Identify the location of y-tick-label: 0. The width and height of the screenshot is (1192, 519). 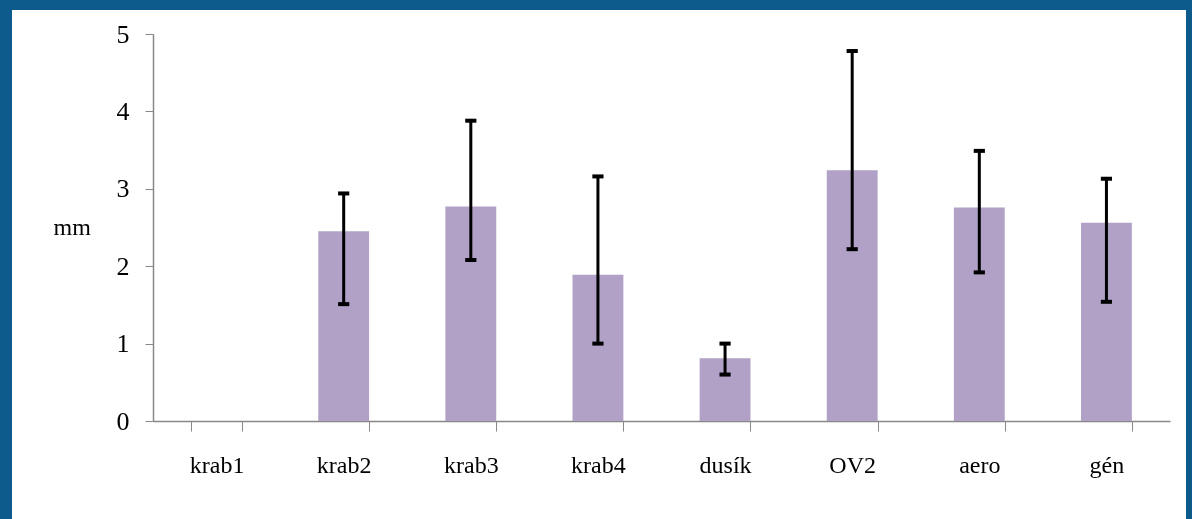
(123, 421).